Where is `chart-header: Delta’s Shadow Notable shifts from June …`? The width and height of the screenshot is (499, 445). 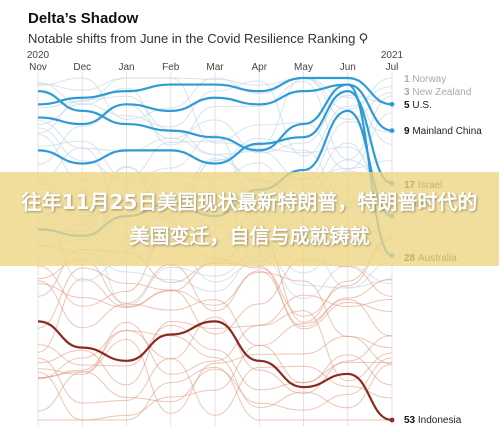 chart-header: Delta’s Shadow Notable shifts from June … is located at coordinates (198, 28).